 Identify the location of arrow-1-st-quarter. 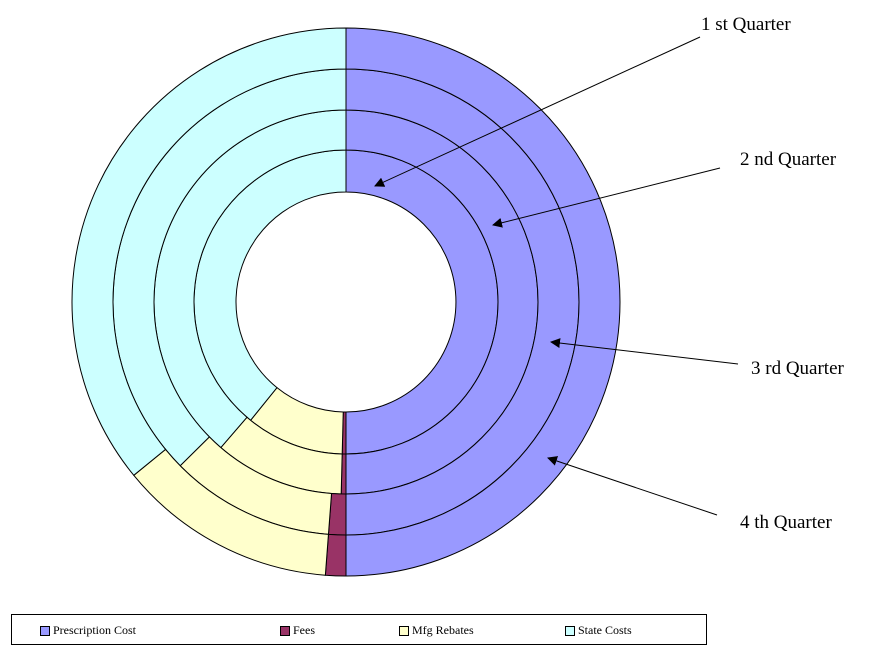
(537, 111).